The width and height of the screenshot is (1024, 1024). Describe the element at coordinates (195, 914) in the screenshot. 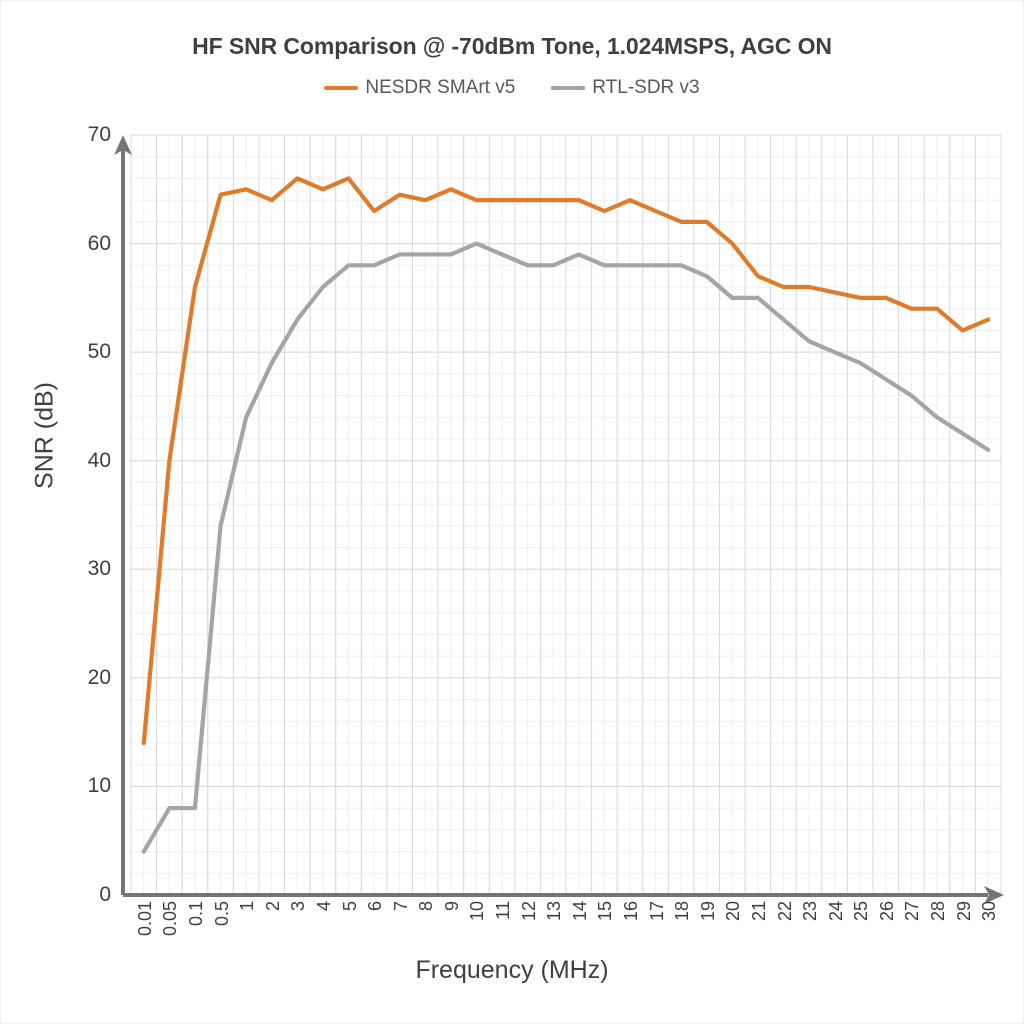

I see `x-axis-tick: 0.1` at that location.